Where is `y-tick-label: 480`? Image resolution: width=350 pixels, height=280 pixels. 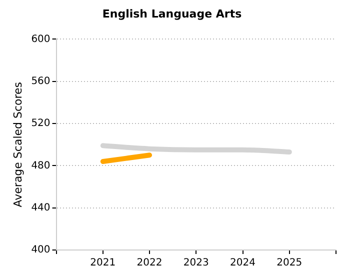
y-tick-label: 480 is located at coordinates (40, 166).